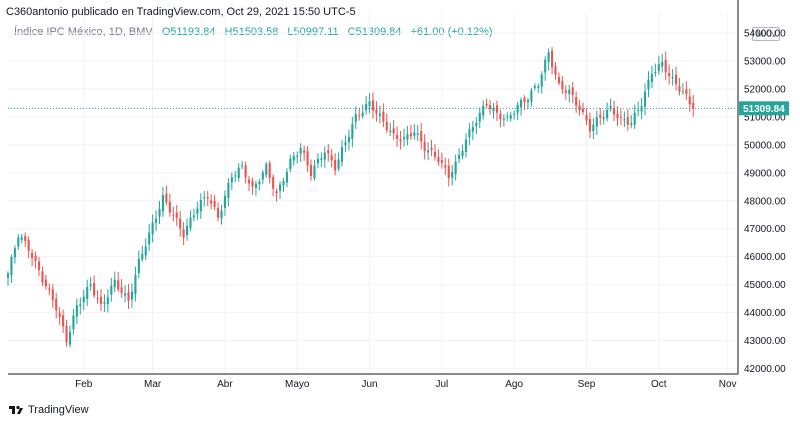 The height and width of the screenshot is (424, 800). Describe the element at coordinates (765, 341) in the screenshot. I see `y-tick-label: 43000.00` at that location.